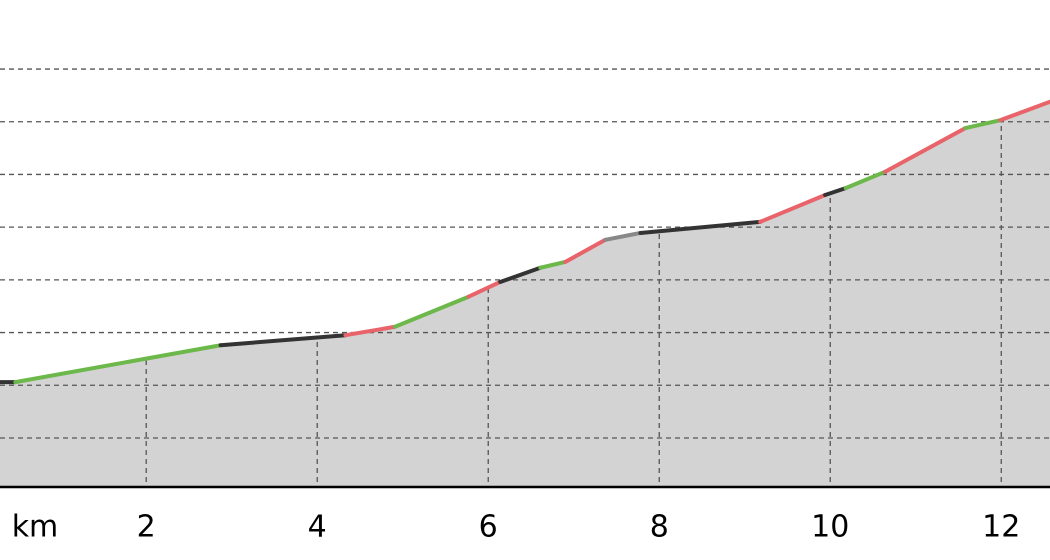  What do you see at coordinates (317, 527) in the screenshot?
I see `x-tick-label: 4` at bounding box center [317, 527].